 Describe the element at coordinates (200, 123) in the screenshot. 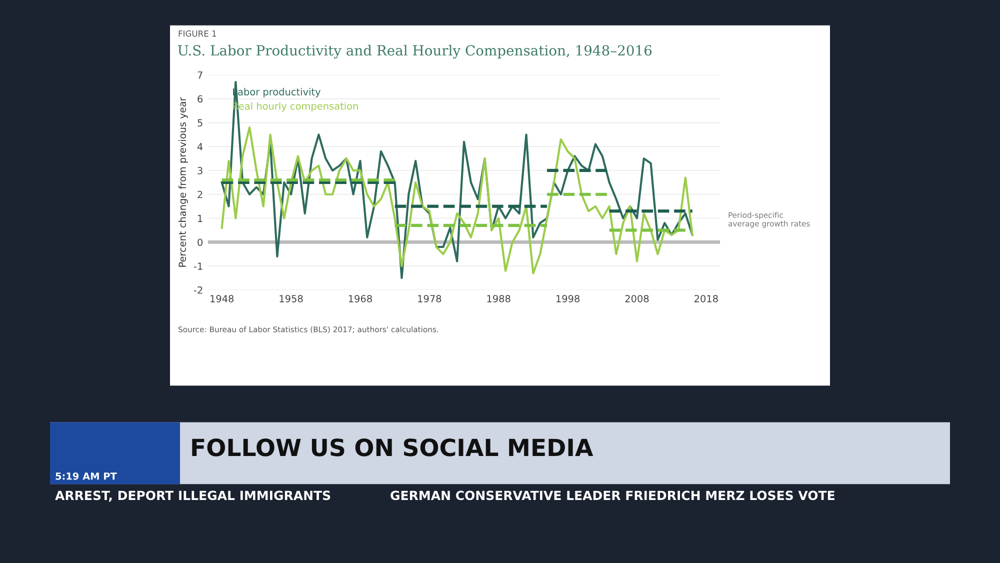

I see `y-tick-label: 5` at that location.